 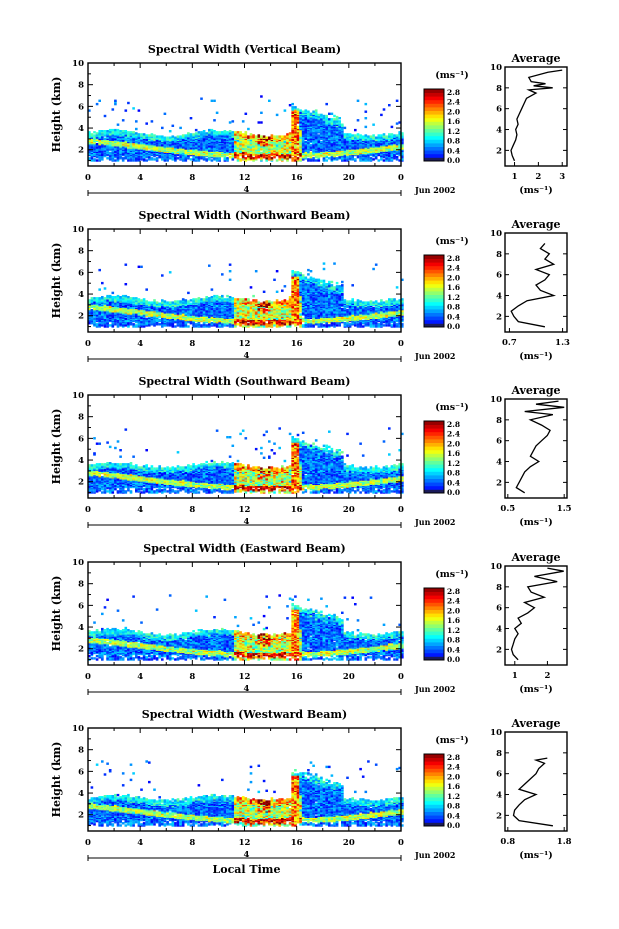 What do you see at coordinates (453, 630) in the screenshot?
I see `colorbar-tick-label: 1.2` at bounding box center [453, 630].